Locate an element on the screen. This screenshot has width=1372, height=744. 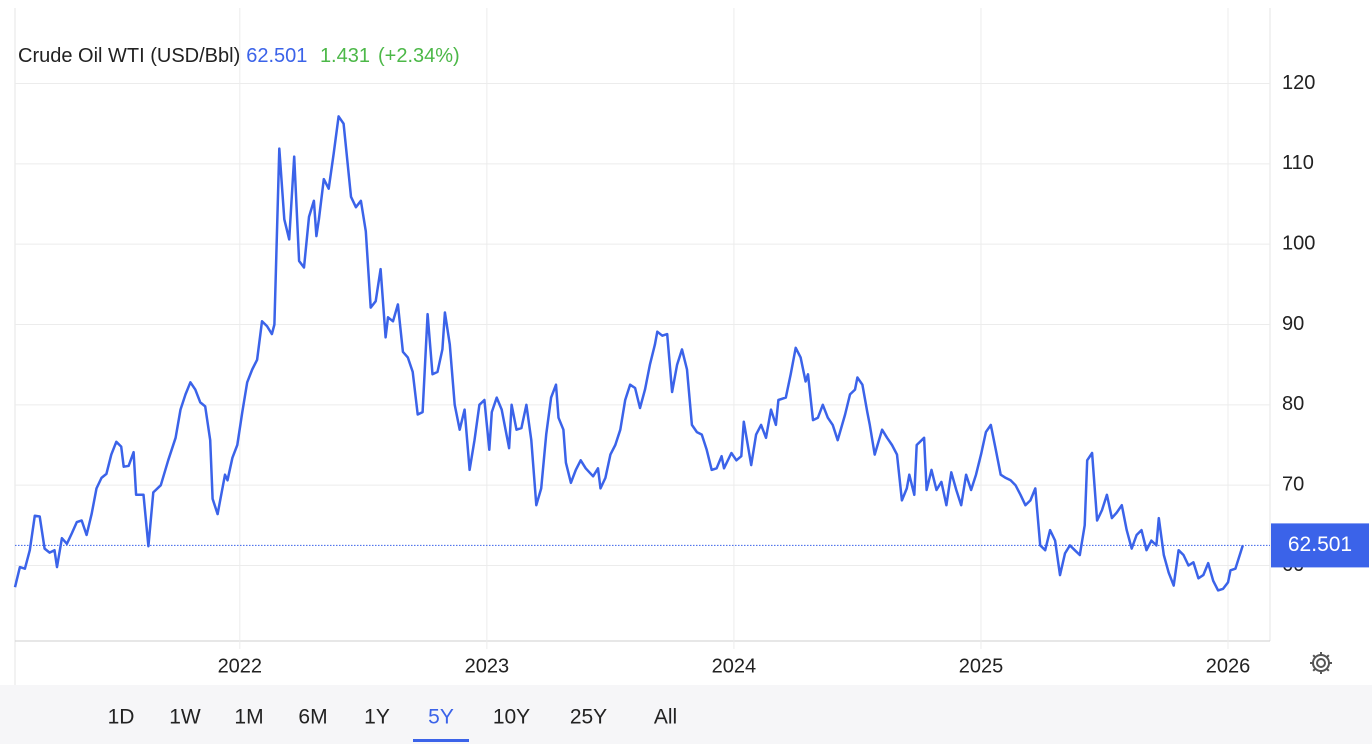
x-tick-label: 2022 is located at coordinates (240, 666).